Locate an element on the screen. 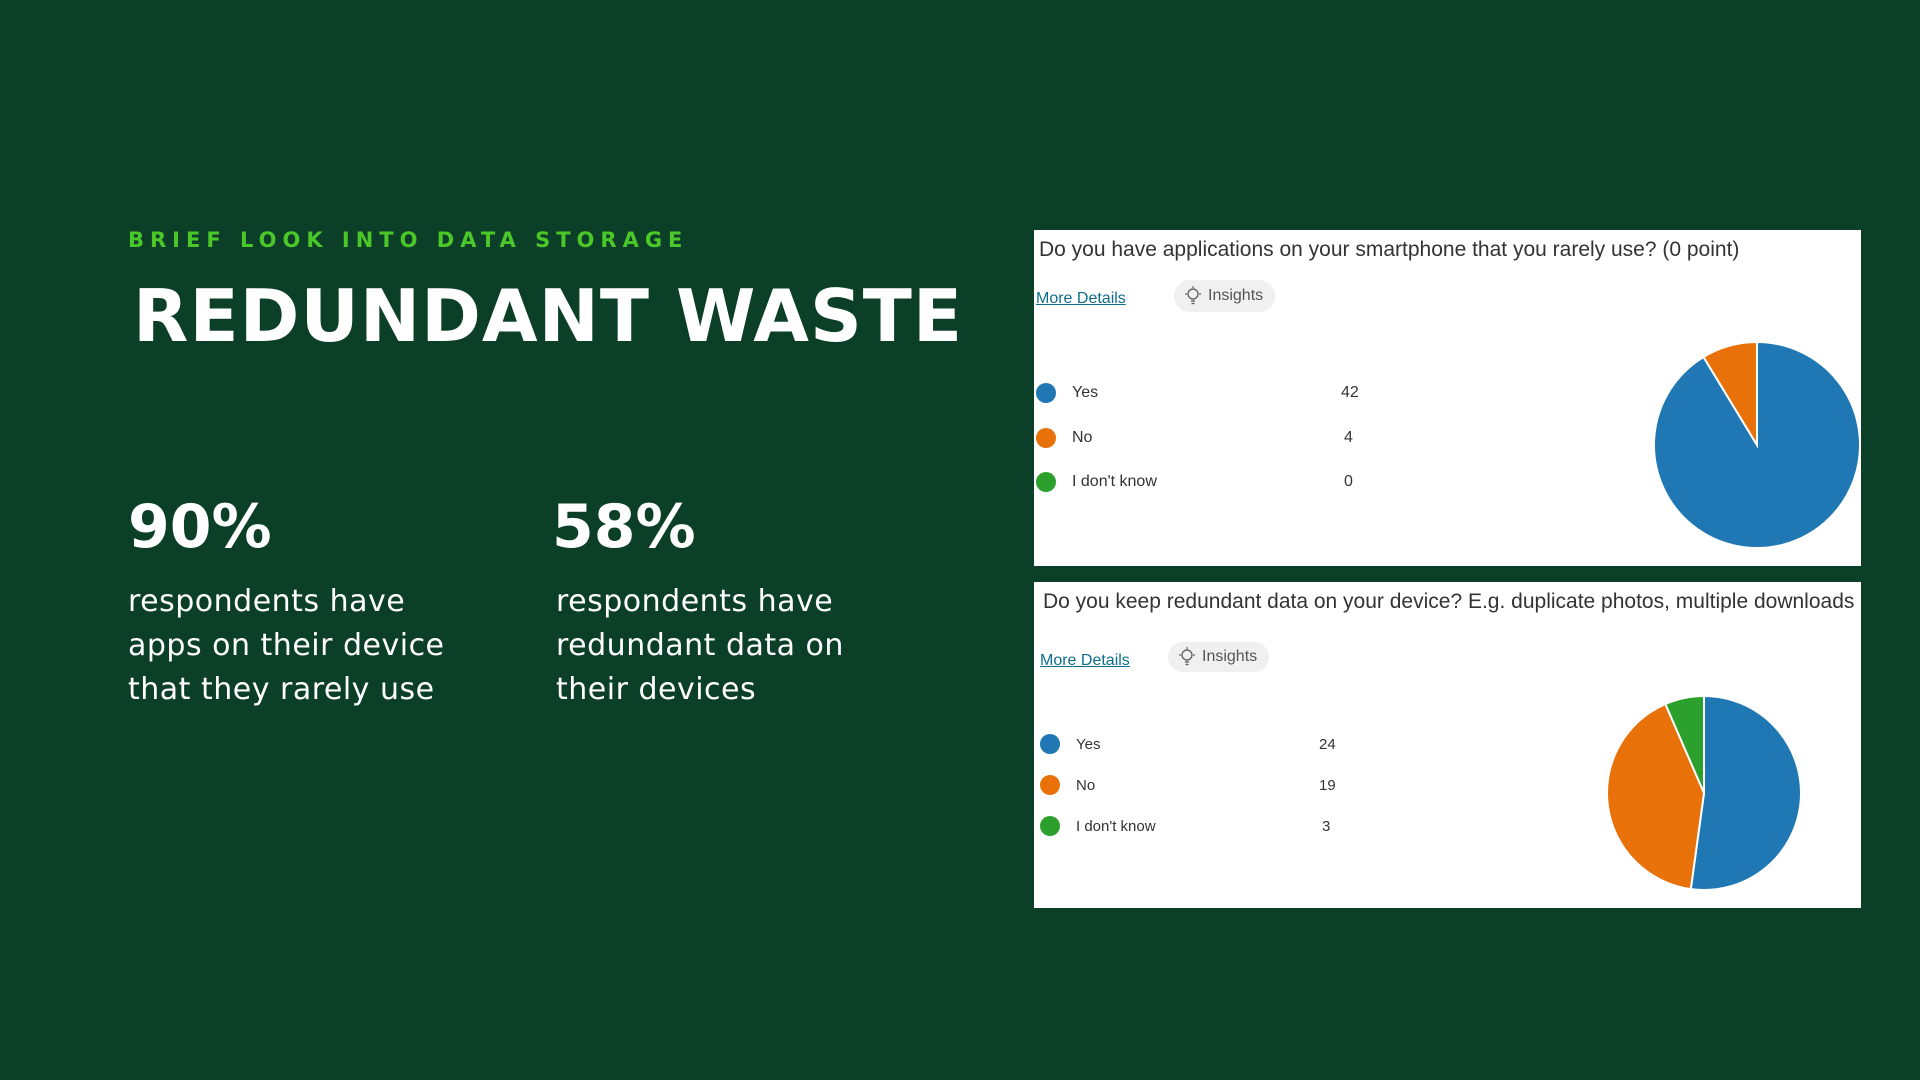  legend-value: 19 is located at coordinates (1327, 785).